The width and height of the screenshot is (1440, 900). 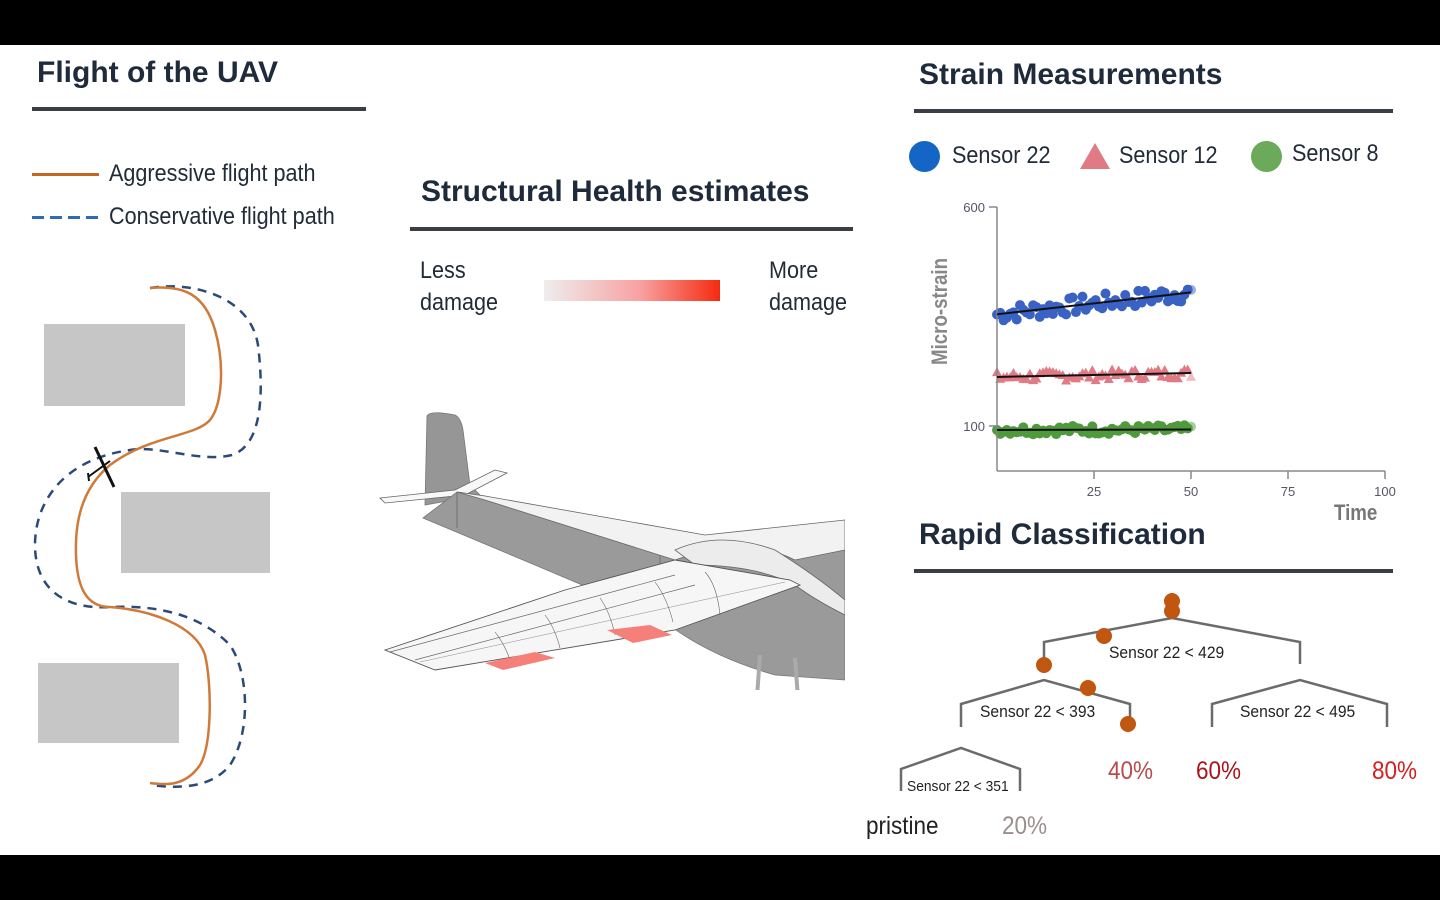 I want to click on classification-title: Rapid Classification, so click(x=1062, y=534).